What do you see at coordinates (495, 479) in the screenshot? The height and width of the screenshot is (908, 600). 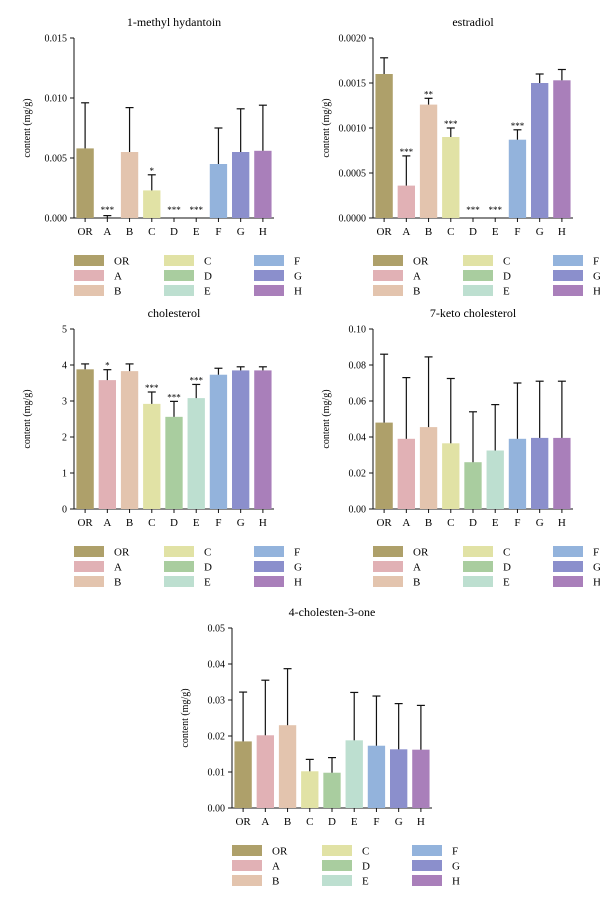 I see `bar-E` at bounding box center [495, 479].